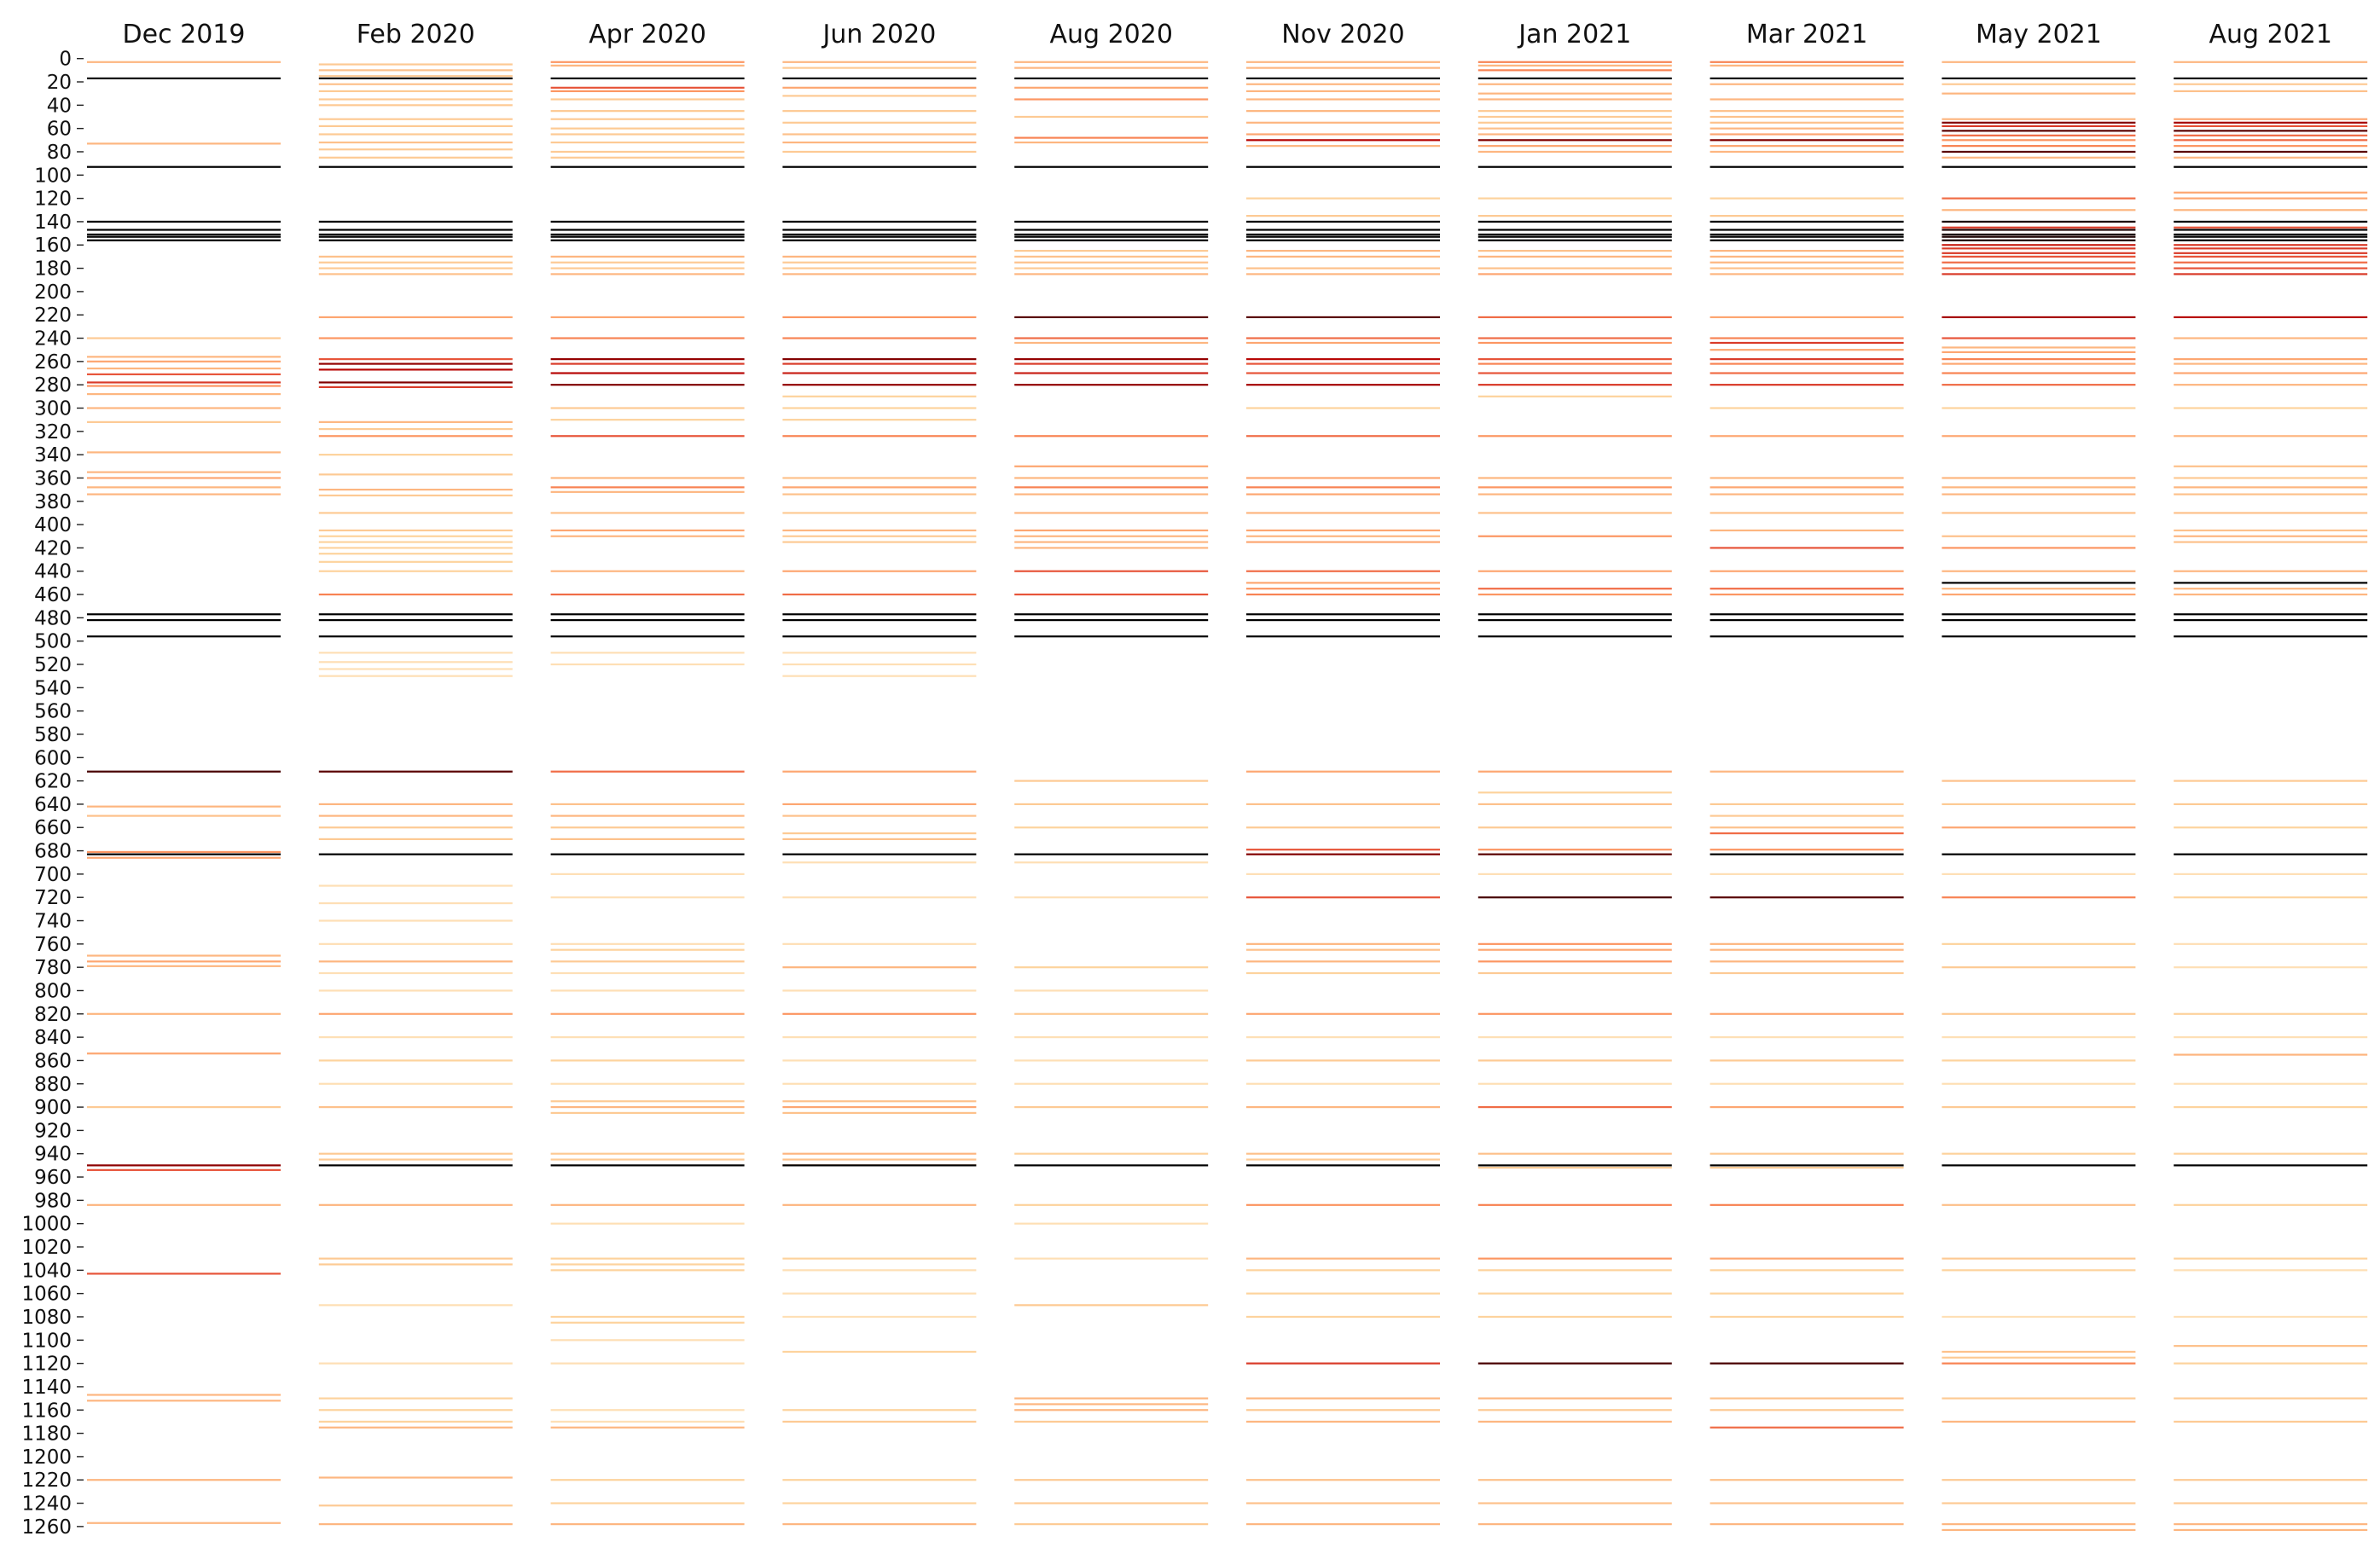 Image resolution: width=2380 pixels, height=1542 pixels. What do you see at coordinates (53, 1178) in the screenshot?
I see `y-tick-label: 960` at bounding box center [53, 1178].